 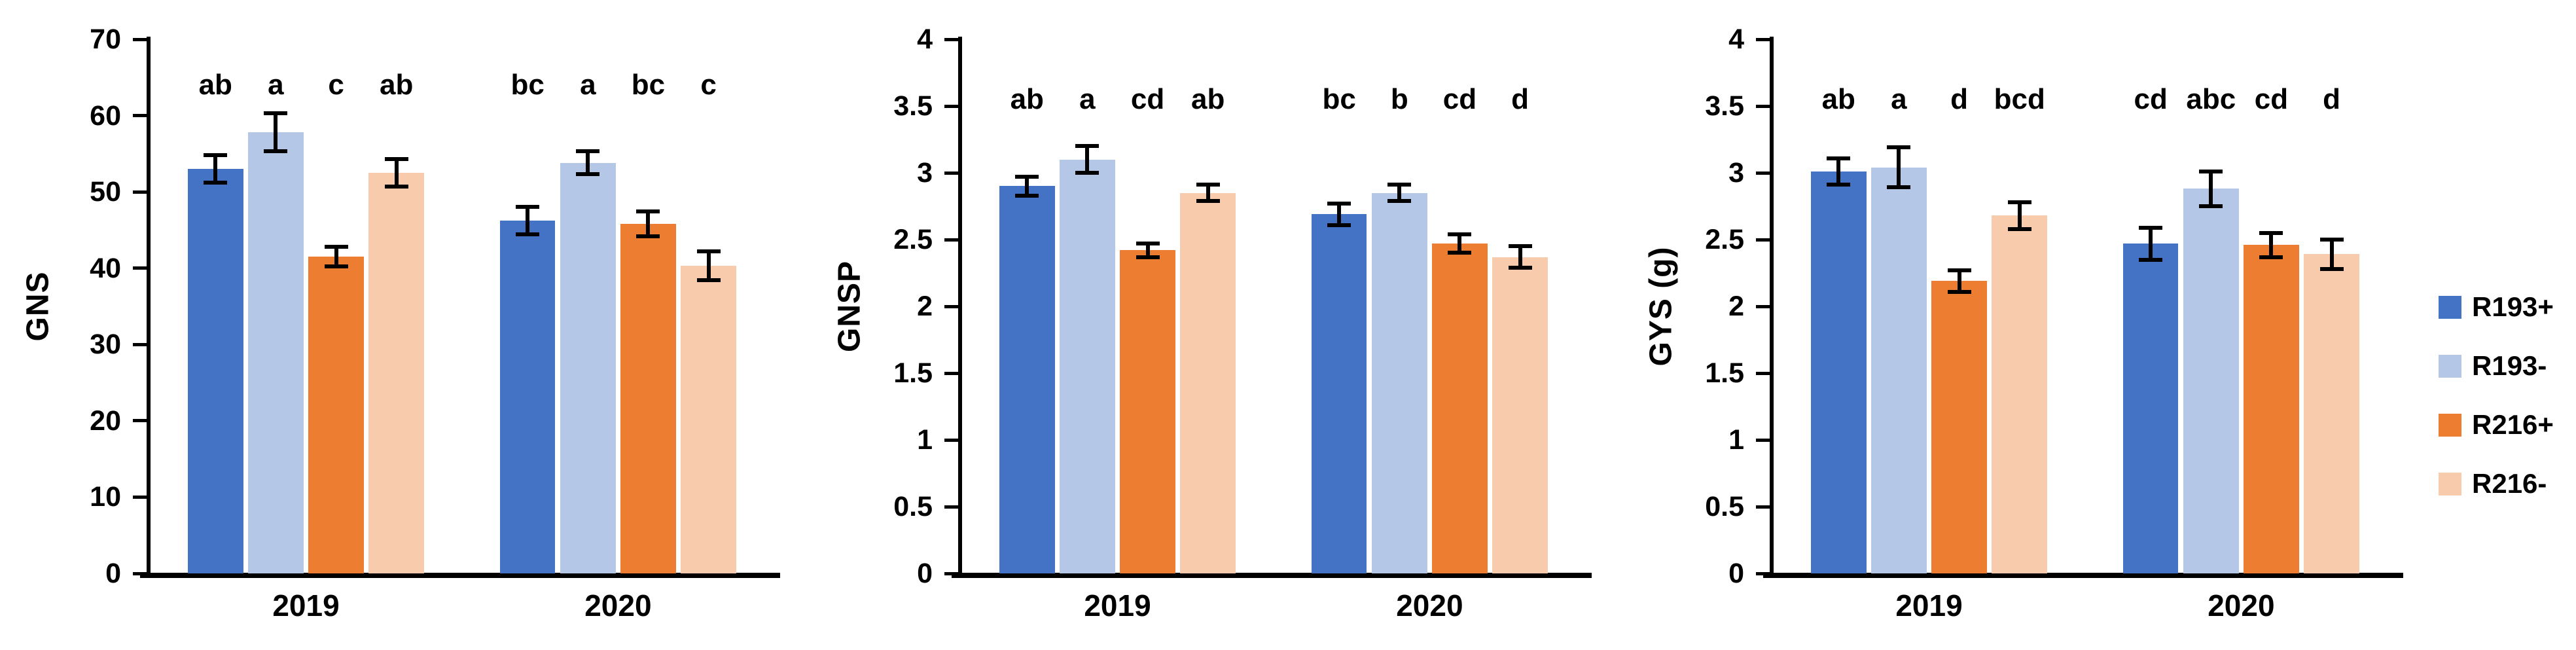 What do you see at coordinates (105, 39) in the screenshot?
I see `y-tick-label: 70` at bounding box center [105, 39].